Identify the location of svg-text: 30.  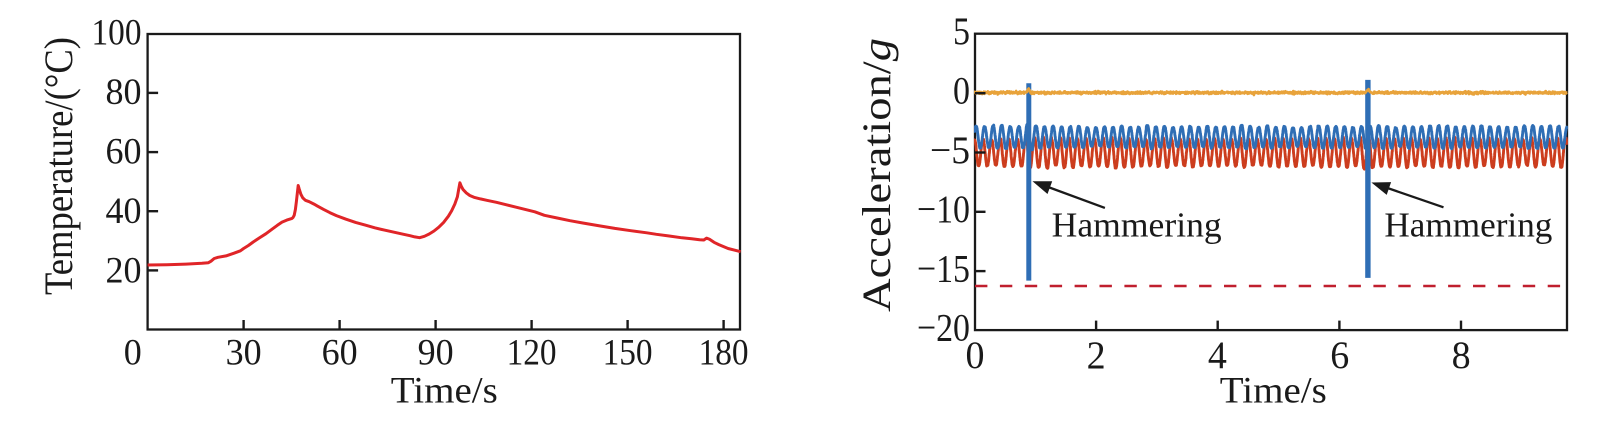
(244, 353).